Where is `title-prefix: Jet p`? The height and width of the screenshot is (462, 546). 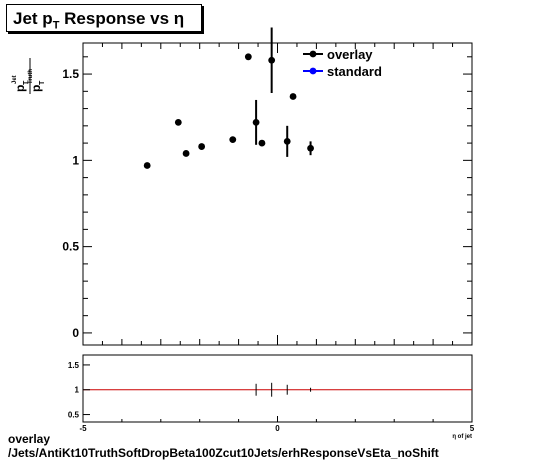
title-prefix: Jet p is located at coordinates (33, 18).